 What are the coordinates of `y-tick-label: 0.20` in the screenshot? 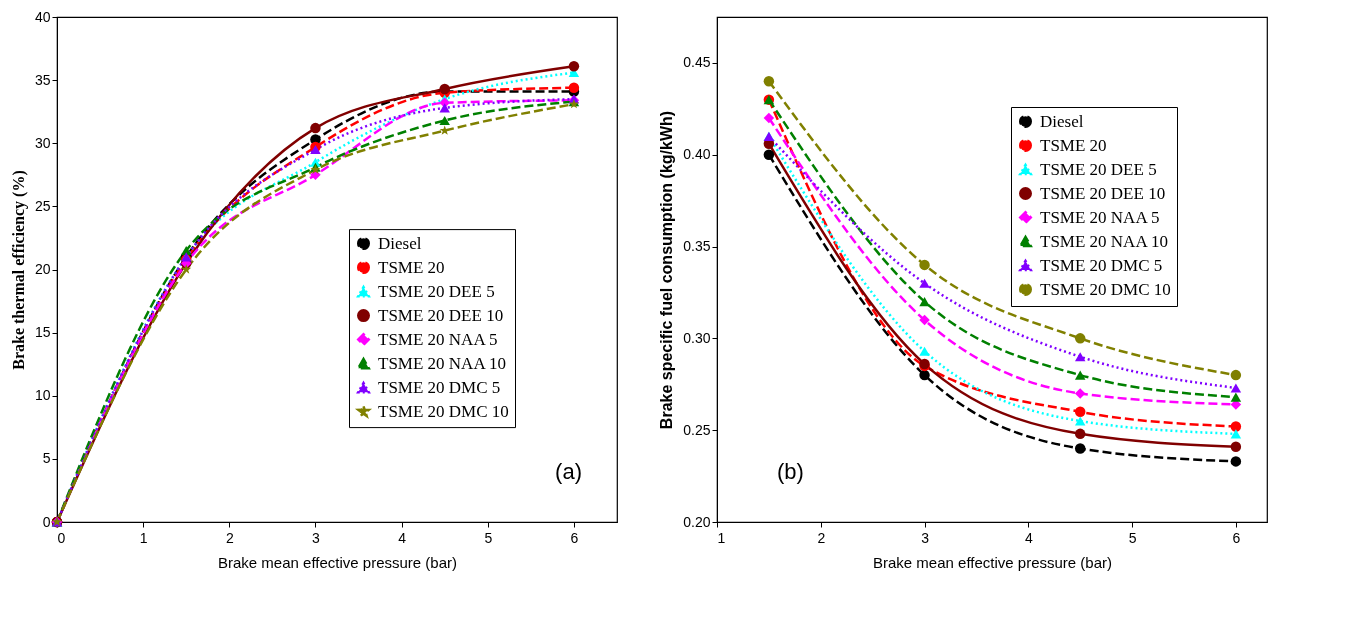 It's located at (697, 521).